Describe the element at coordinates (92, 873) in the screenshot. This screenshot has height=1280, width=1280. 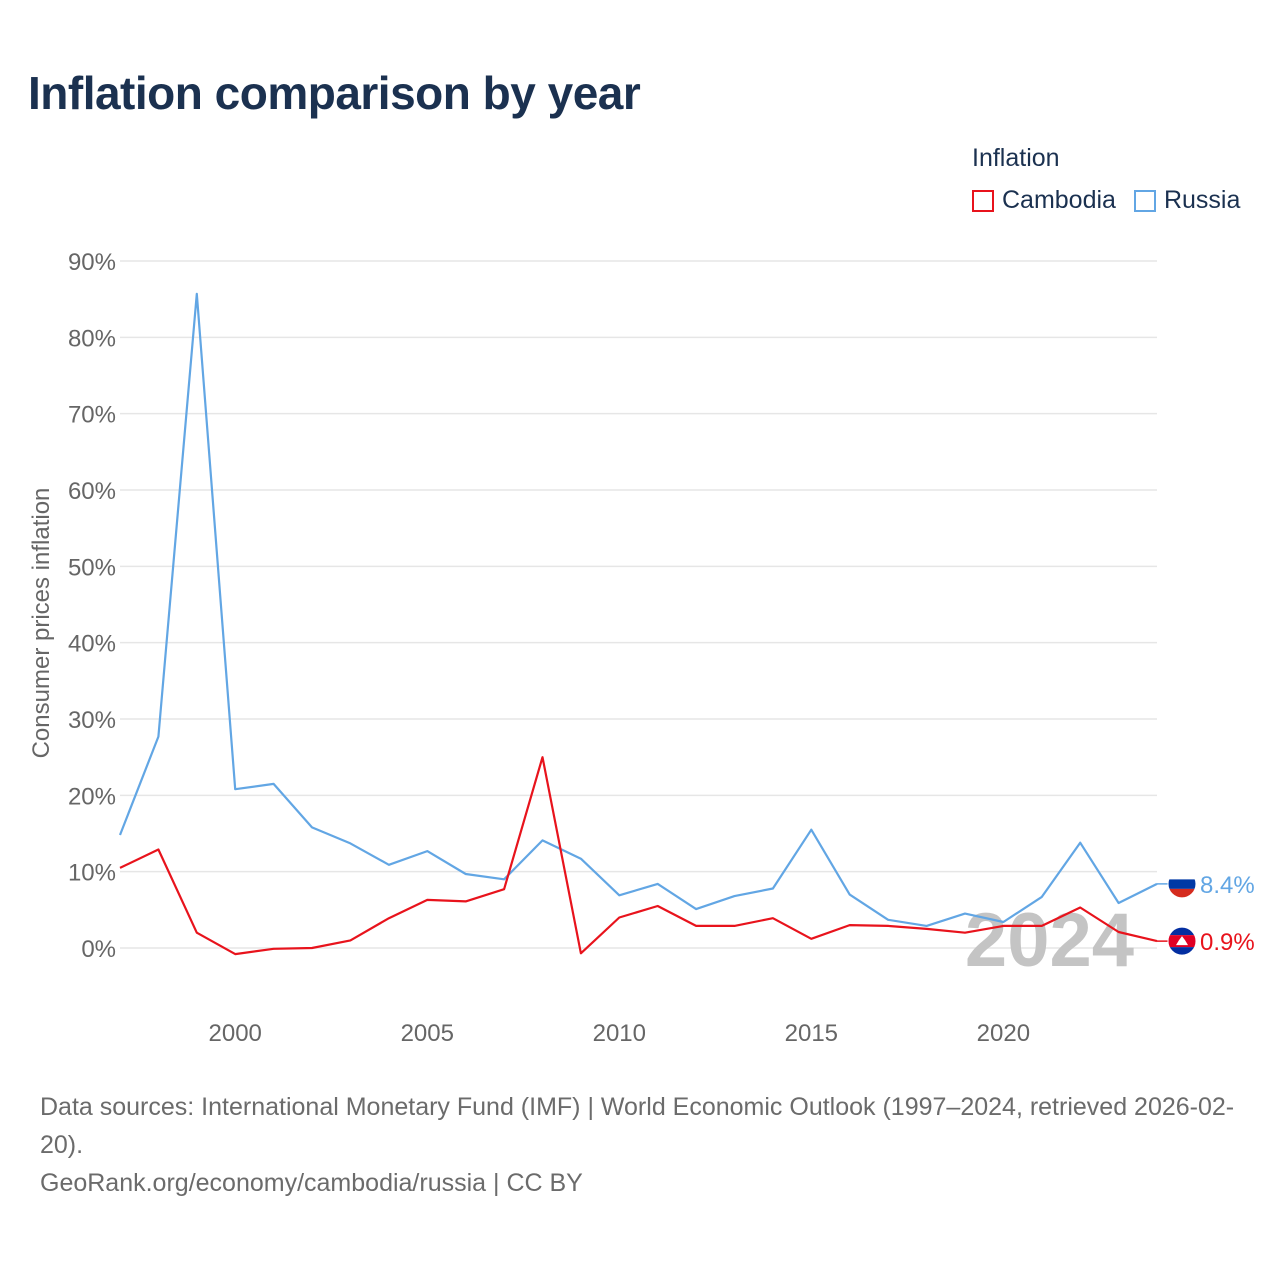
I see `y-tick-label: 10%` at that location.